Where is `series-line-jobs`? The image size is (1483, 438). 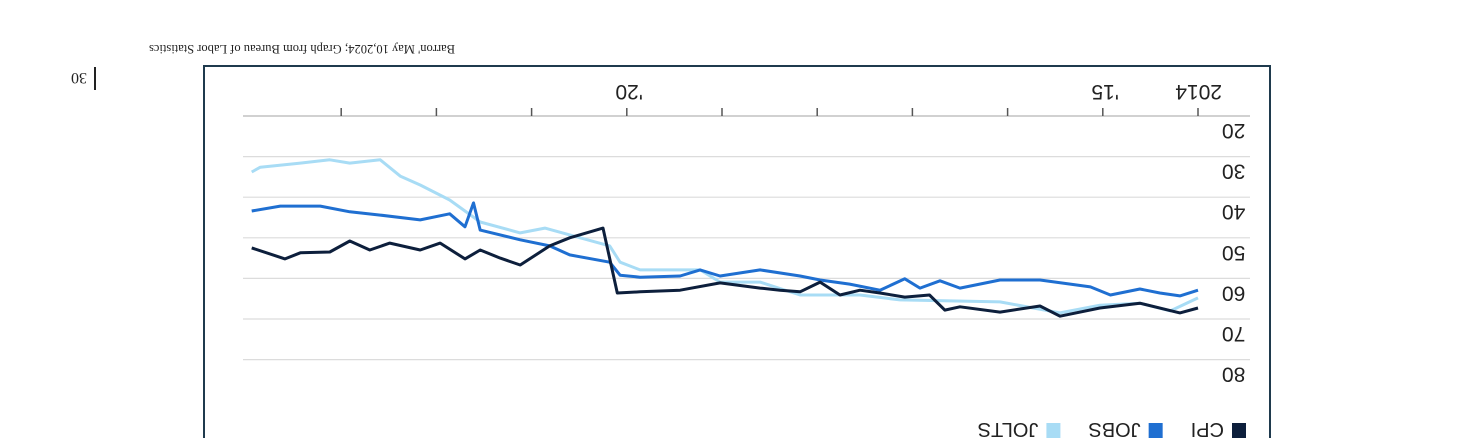
series-line-jobs is located at coordinates (725, 249).